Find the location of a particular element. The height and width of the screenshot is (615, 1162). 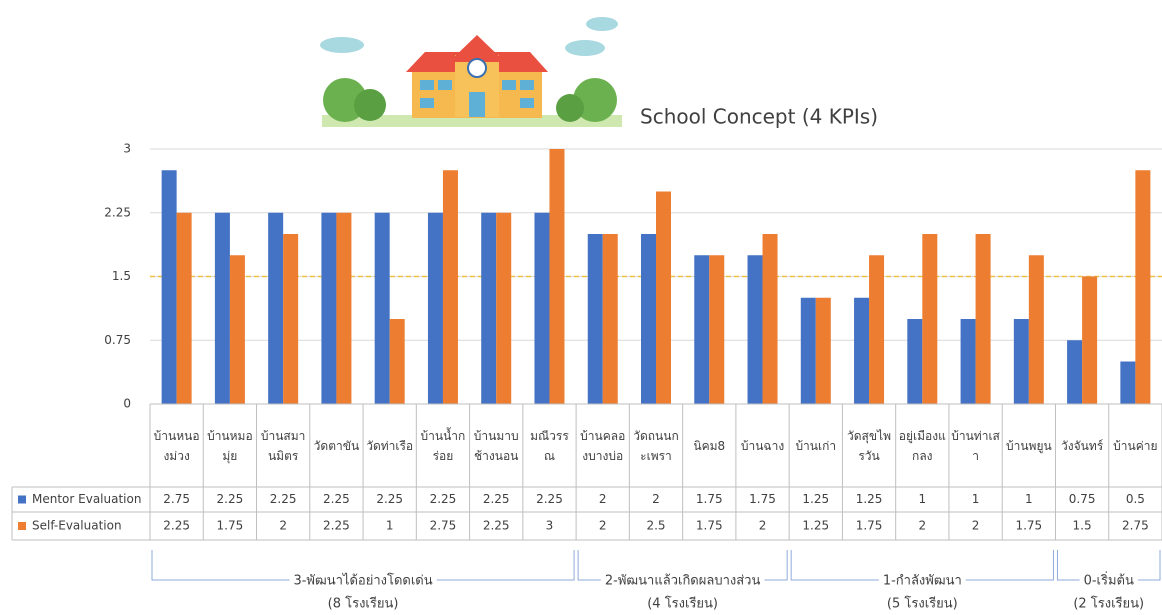

table-value: 0.75 is located at coordinates (1082, 499).